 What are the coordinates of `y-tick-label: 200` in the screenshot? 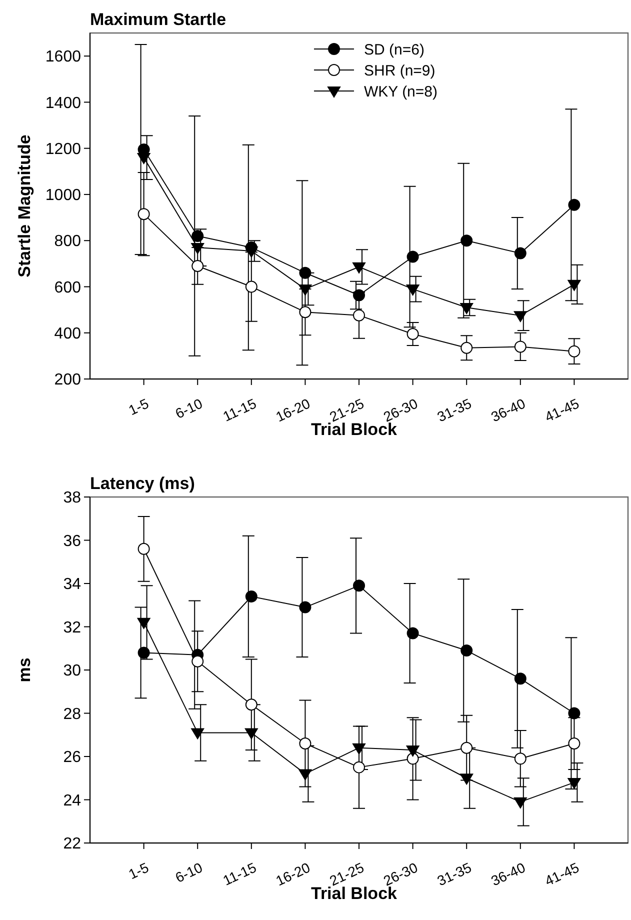 It's located at (68, 380).